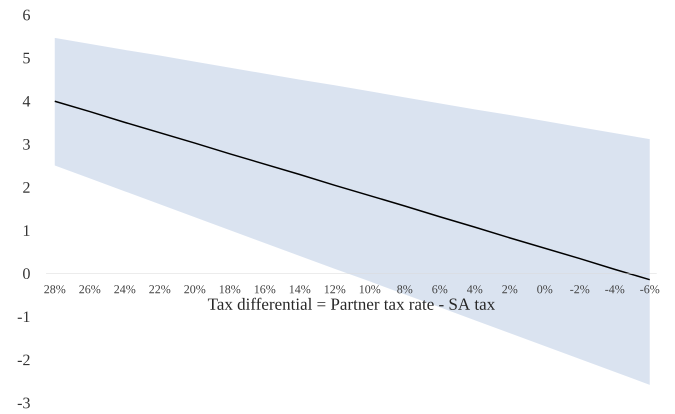 The image size is (675, 414). What do you see at coordinates (474, 289) in the screenshot?
I see `x-tick-label: 4%` at bounding box center [474, 289].